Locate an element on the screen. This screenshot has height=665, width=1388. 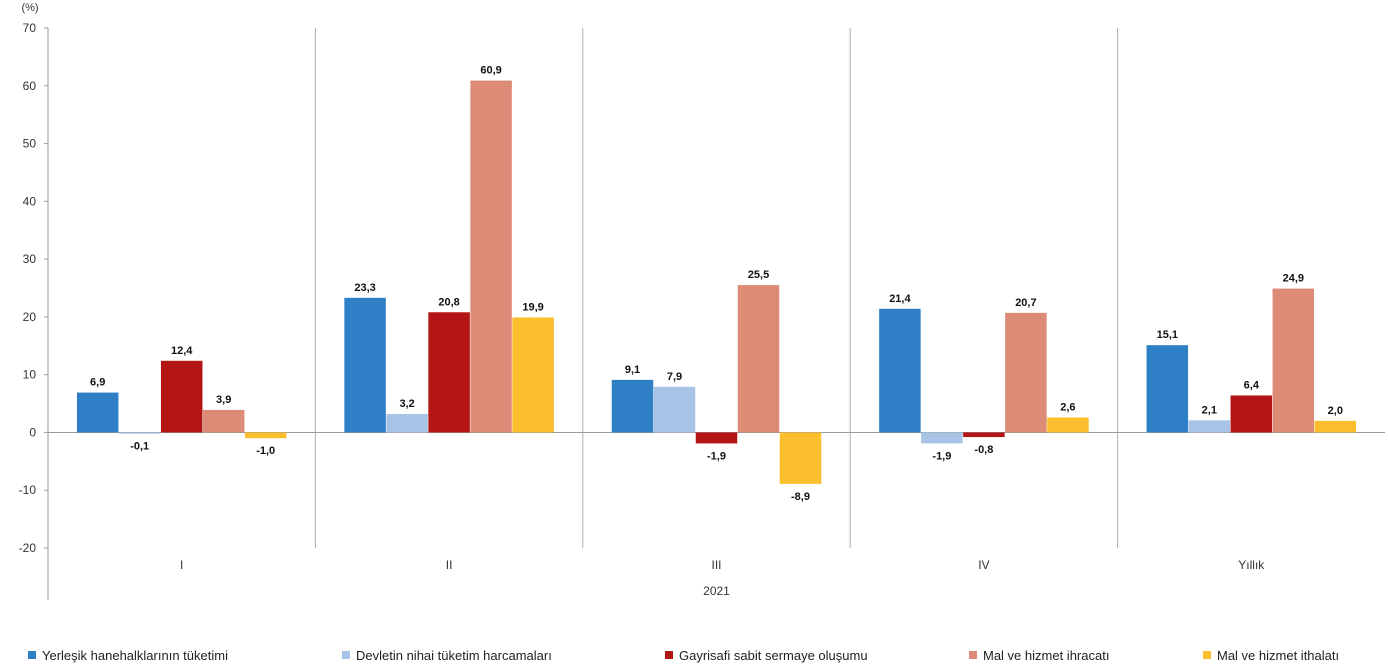
data-label: 3,9 is located at coordinates (223, 400).